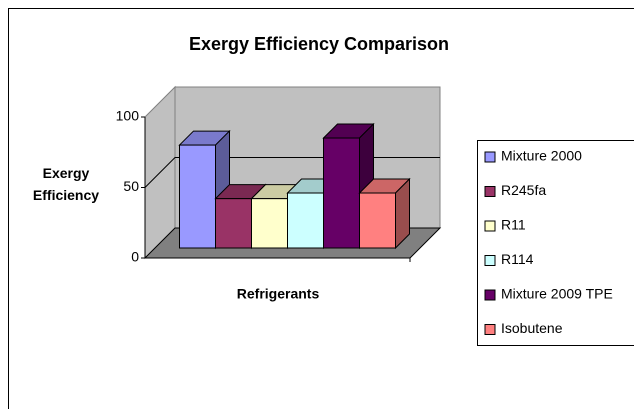  I want to click on legend-label: Isobutene, so click(532, 328).